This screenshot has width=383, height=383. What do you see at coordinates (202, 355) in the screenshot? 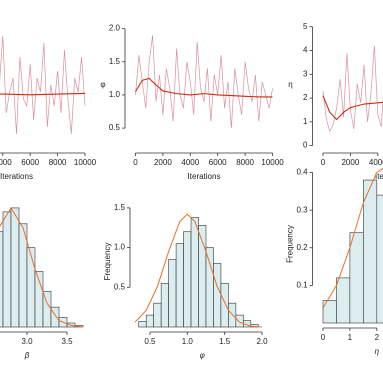
I see `x-axis-label: φ` at bounding box center [202, 355].